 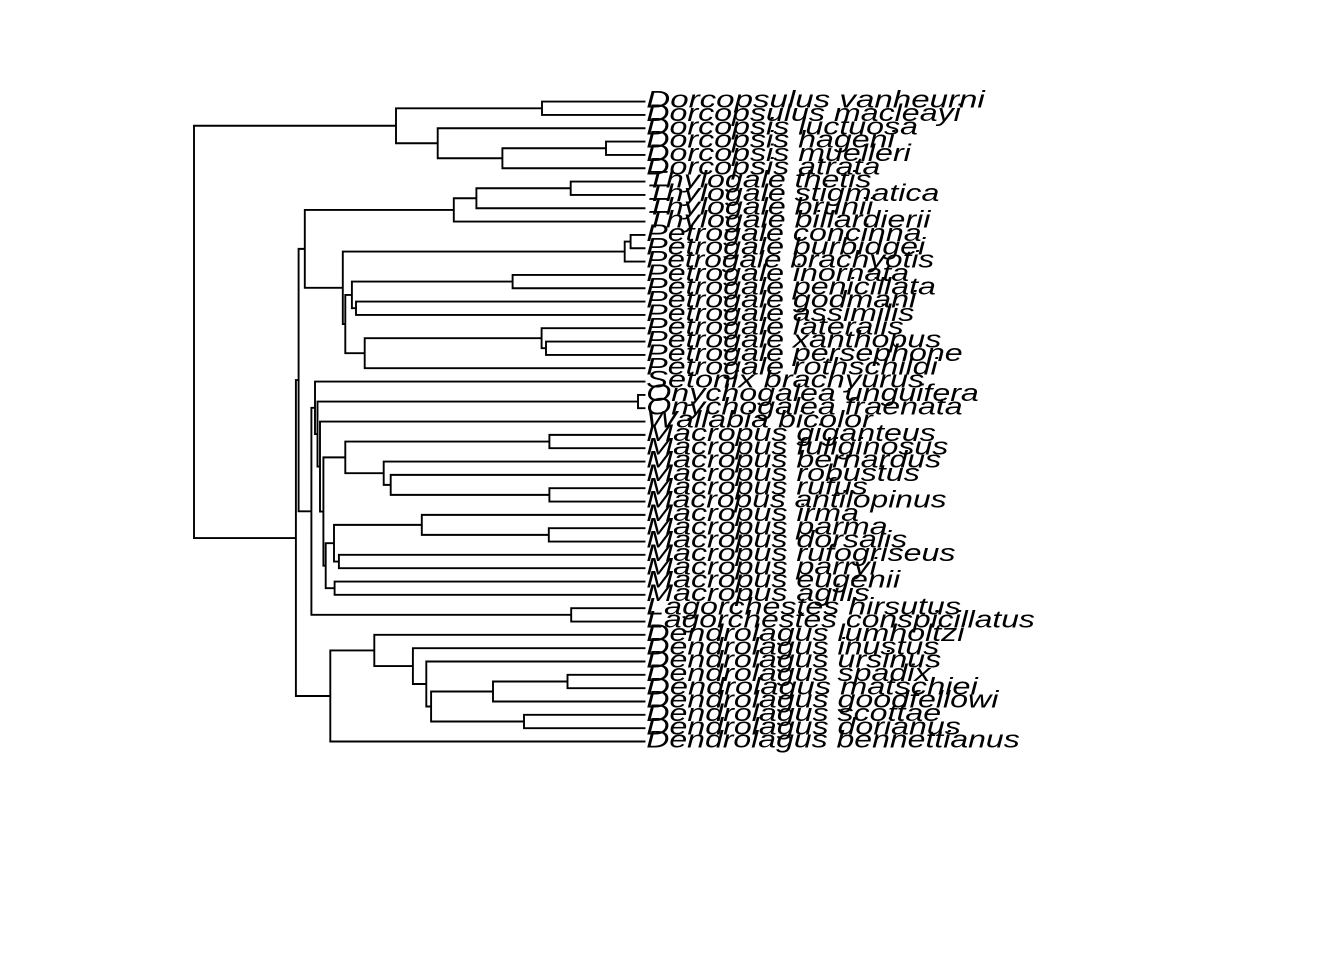 I want to click on svg-text: Petrogale persephone, so click(x=804, y=353).